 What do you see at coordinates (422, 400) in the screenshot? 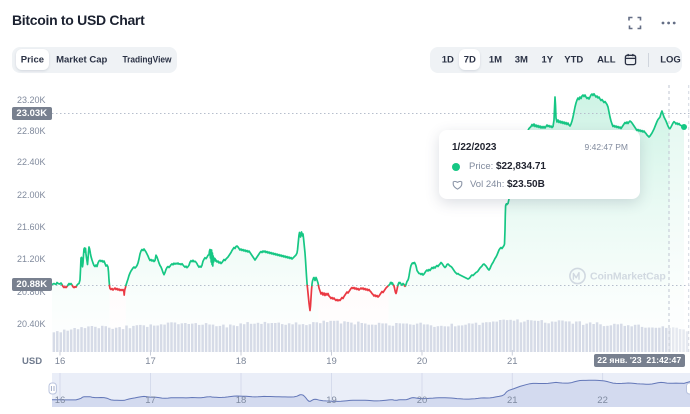
I see `svg-text: 20` at bounding box center [422, 400].